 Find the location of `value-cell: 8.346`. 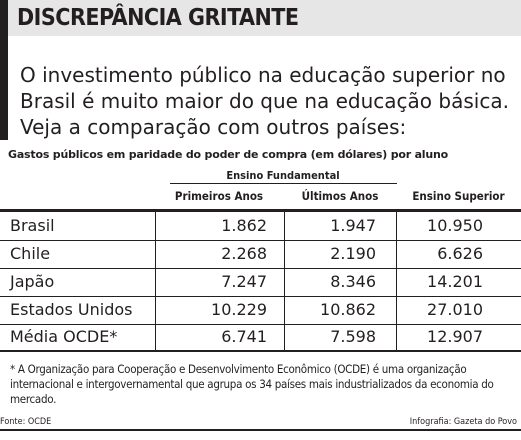

value-cell: 8.346 is located at coordinates (353, 281).